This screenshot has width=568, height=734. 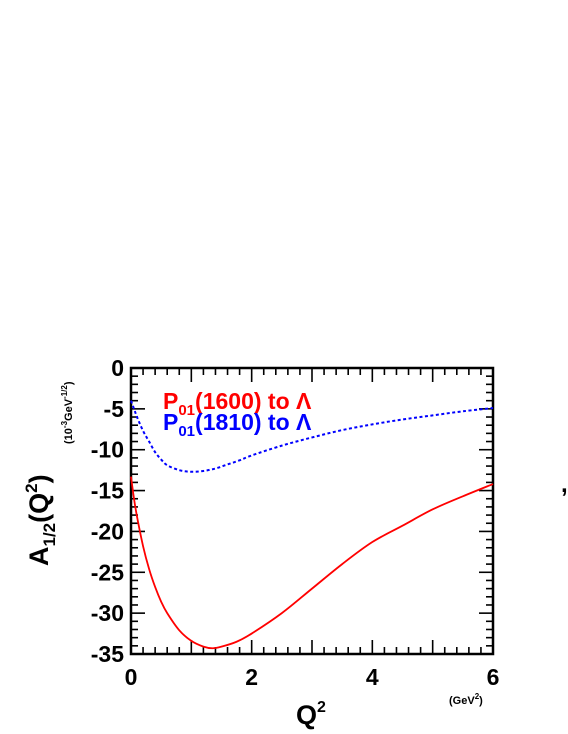 I want to click on y-tick-label: -30, so click(x=107, y=613).